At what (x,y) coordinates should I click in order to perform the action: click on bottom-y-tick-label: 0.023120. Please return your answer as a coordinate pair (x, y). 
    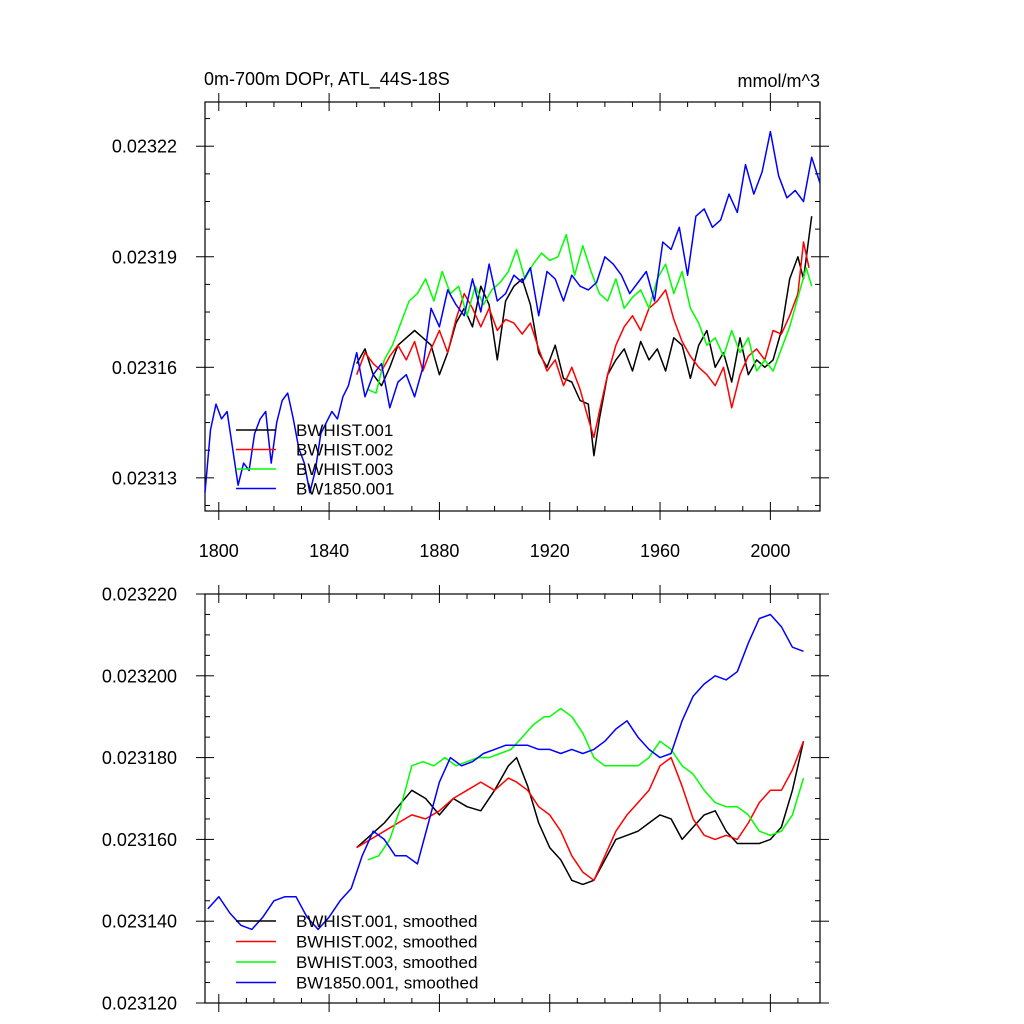
    Looking at the image, I should click on (139, 1004).